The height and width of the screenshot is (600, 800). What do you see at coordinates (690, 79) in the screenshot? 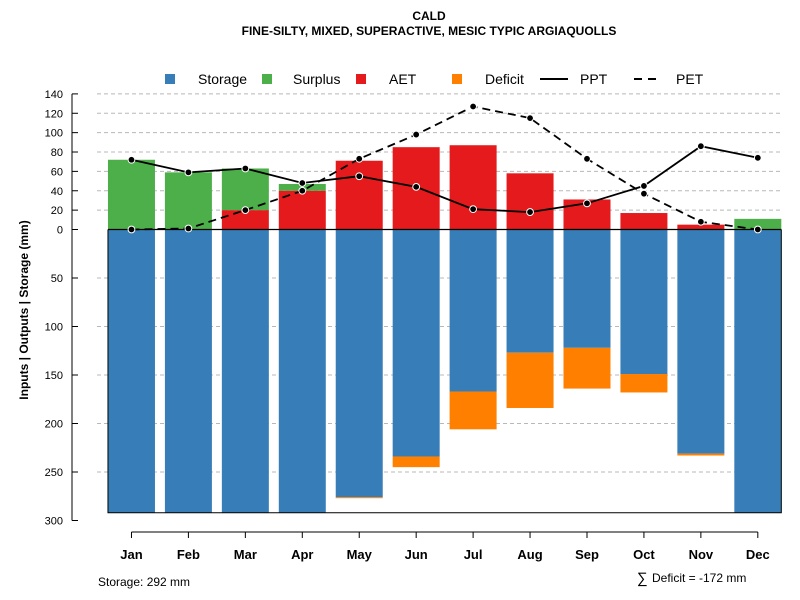
I see `legend-label-pet: PET` at bounding box center [690, 79].